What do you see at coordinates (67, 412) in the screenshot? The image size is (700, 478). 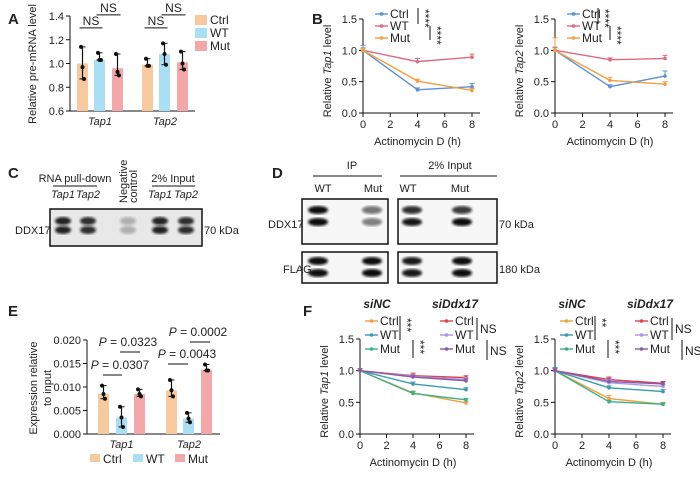 I see `y-tick-label: 0.005` at bounding box center [67, 412].